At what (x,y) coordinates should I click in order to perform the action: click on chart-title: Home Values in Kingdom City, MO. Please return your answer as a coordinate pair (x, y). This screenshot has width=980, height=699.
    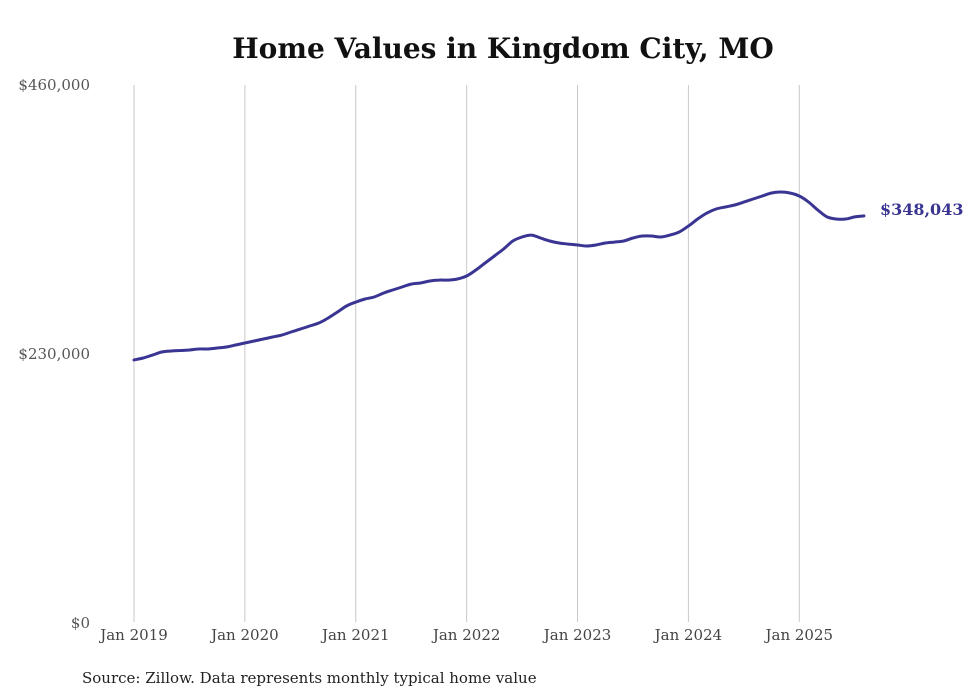
    Looking at the image, I should click on (503, 48).